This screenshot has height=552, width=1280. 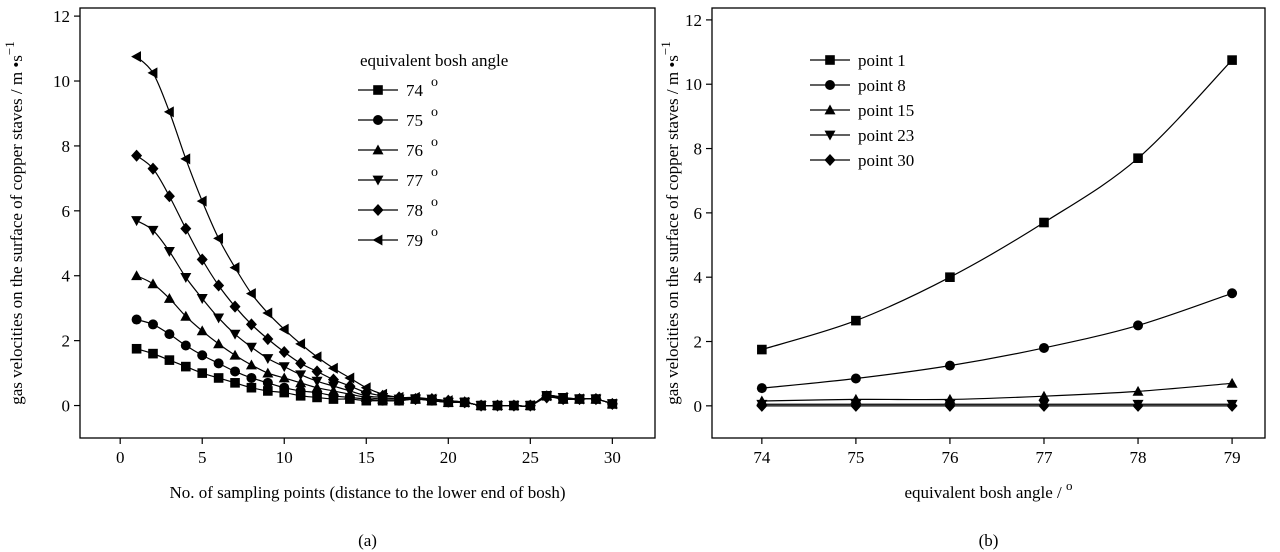 What do you see at coordinates (414, 240) in the screenshot?
I see `legend-label-text: 79` at bounding box center [414, 240].